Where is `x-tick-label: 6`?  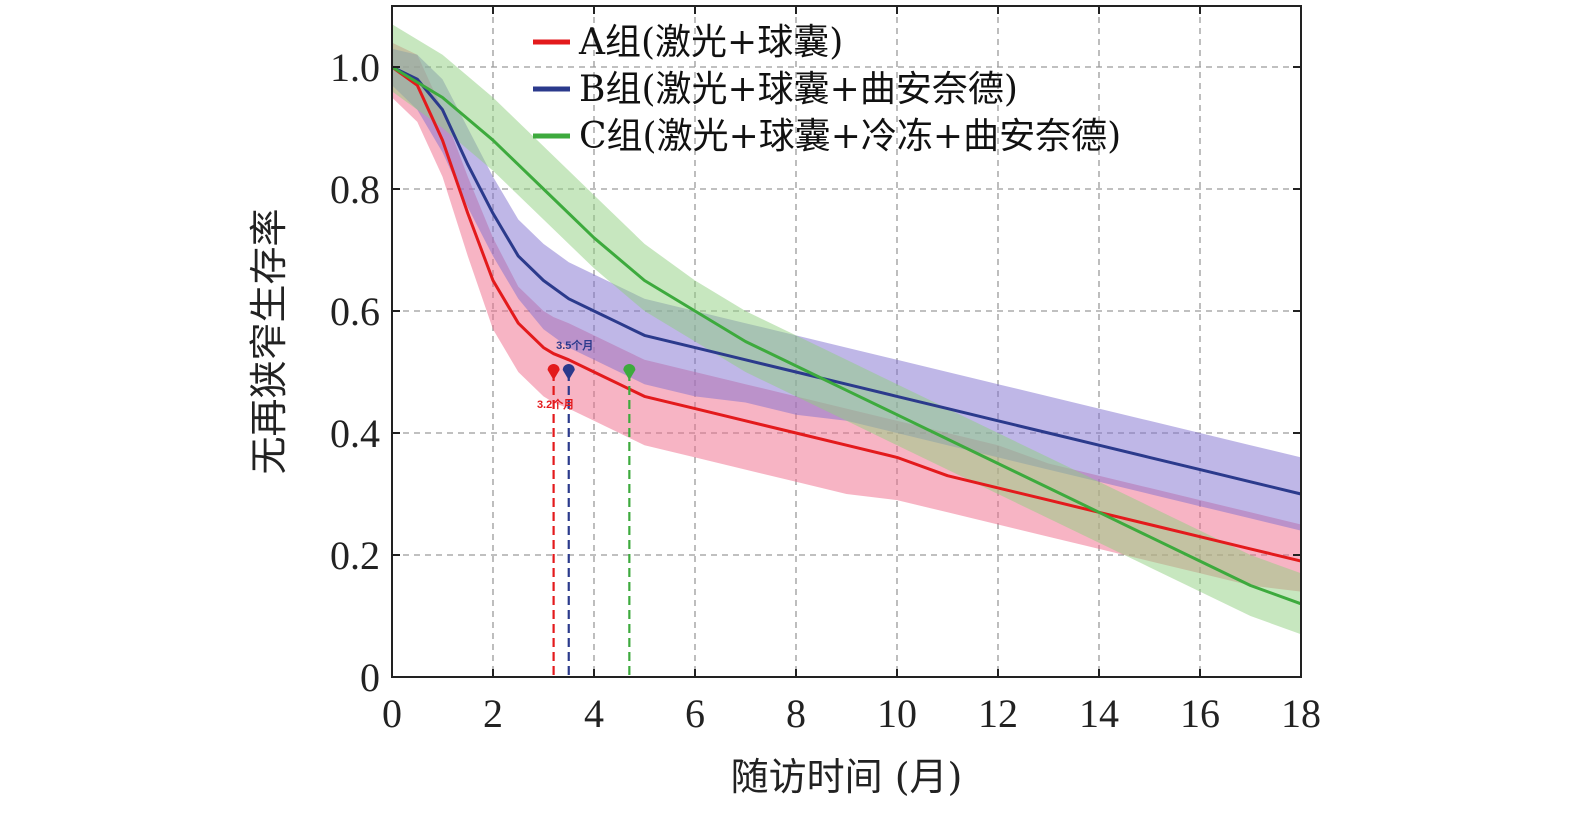
x-tick-label: 6 is located at coordinates (695, 713).